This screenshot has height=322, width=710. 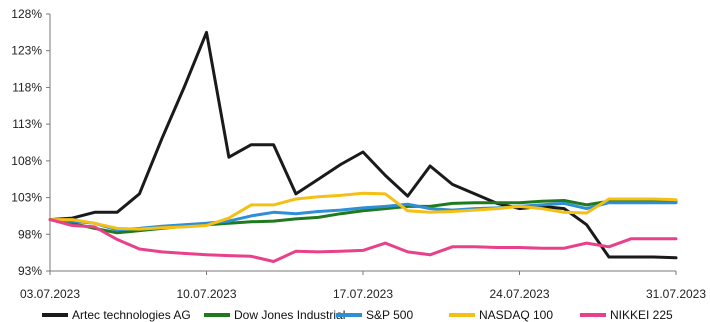 What do you see at coordinates (676, 294) in the screenshot?
I see `x-tick-label: 31.07.2023` at bounding box center [676, 294].